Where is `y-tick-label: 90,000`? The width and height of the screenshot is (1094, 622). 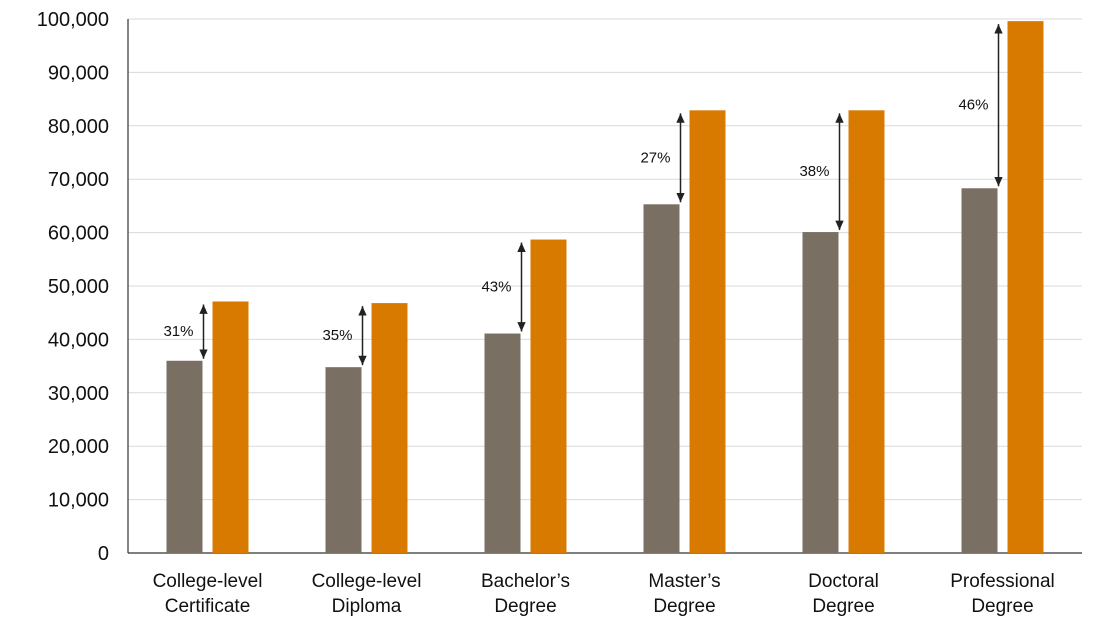 y-tick-label: 90,000 is located at coordinates (78, 73).